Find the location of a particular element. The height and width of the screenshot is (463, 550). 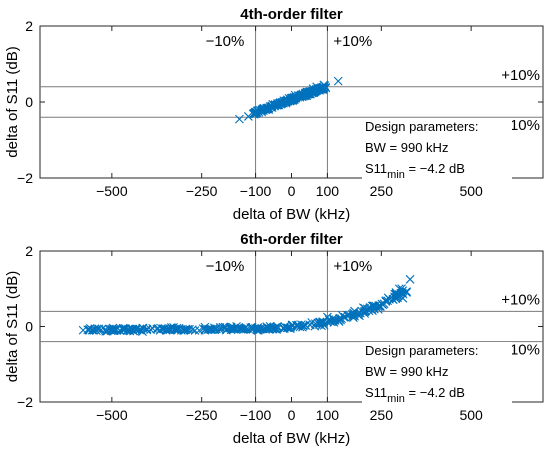

y-tick-label: 2 is located at coordinates (29, 26).